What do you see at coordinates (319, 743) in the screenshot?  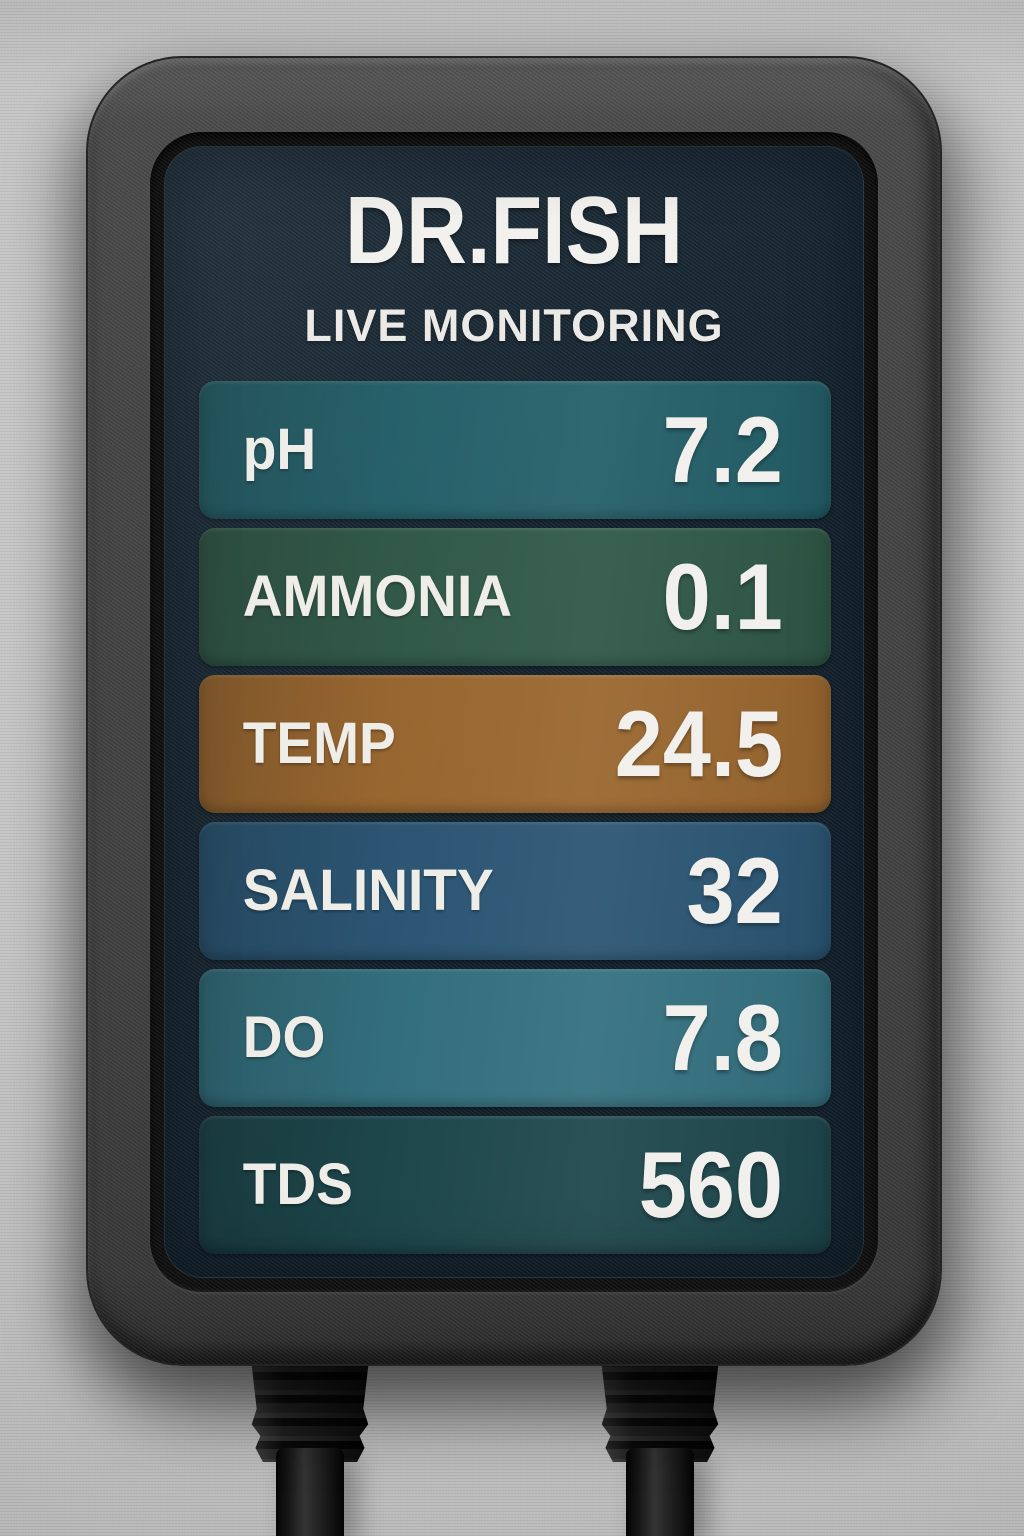 I see `reading-label: TEMP` at bounding box center [319, 743].